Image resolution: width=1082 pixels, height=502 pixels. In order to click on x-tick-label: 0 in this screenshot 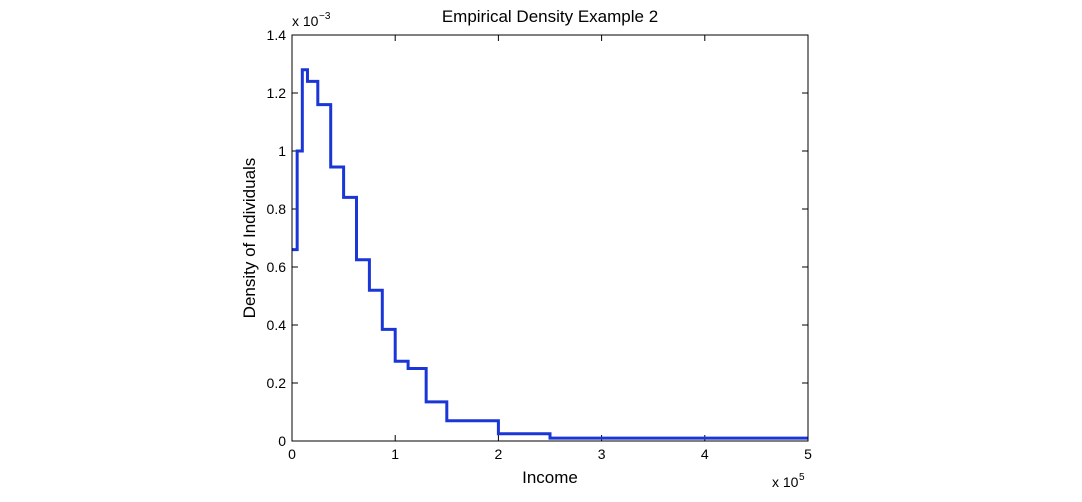, I will do `click(292, 454)`.